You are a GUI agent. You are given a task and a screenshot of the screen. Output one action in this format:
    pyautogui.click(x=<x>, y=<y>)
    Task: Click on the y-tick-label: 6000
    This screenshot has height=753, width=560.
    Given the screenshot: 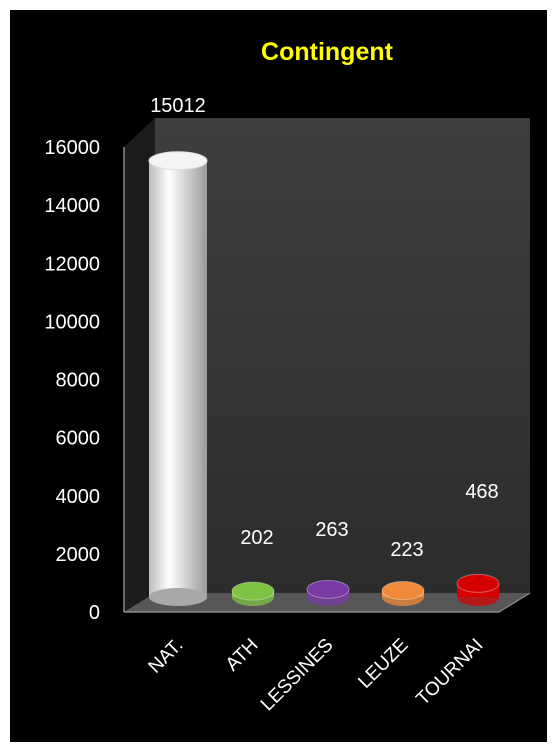 What is the action you would take?
    pyautogui.click(x=78, y=439)
    